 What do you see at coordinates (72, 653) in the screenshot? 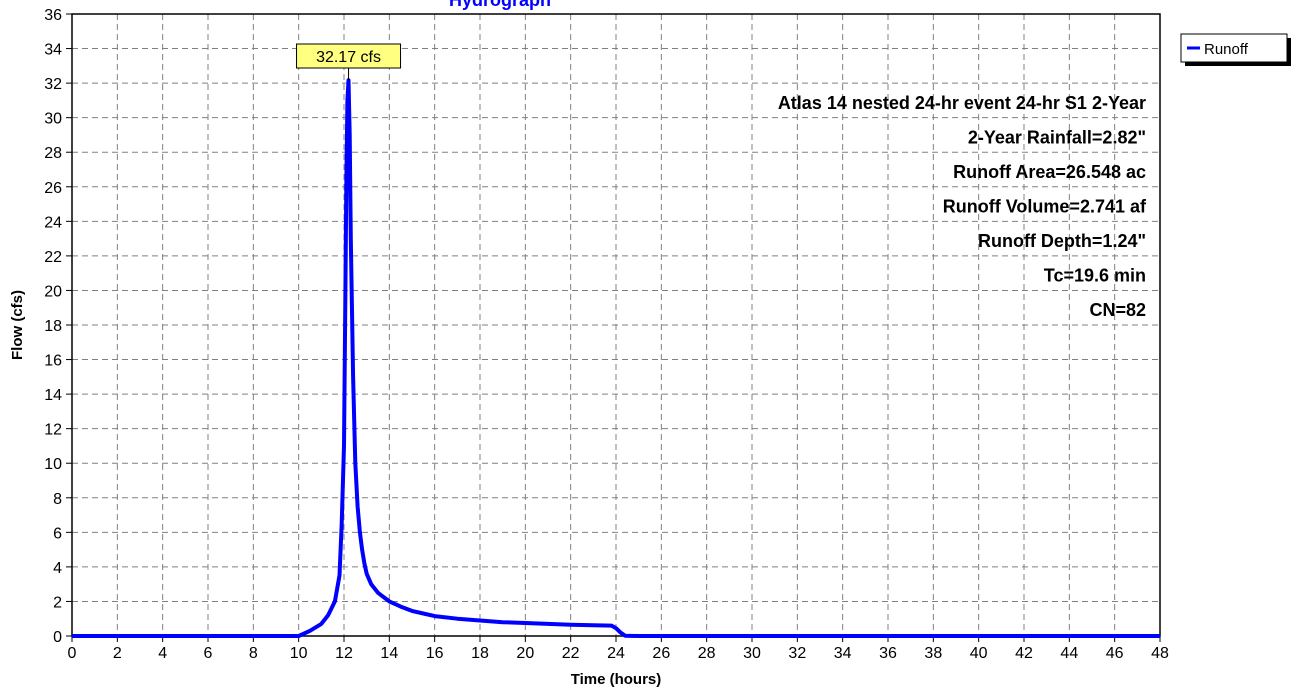
I see `x-tick-label: 0` at bounding box center [72, 653].